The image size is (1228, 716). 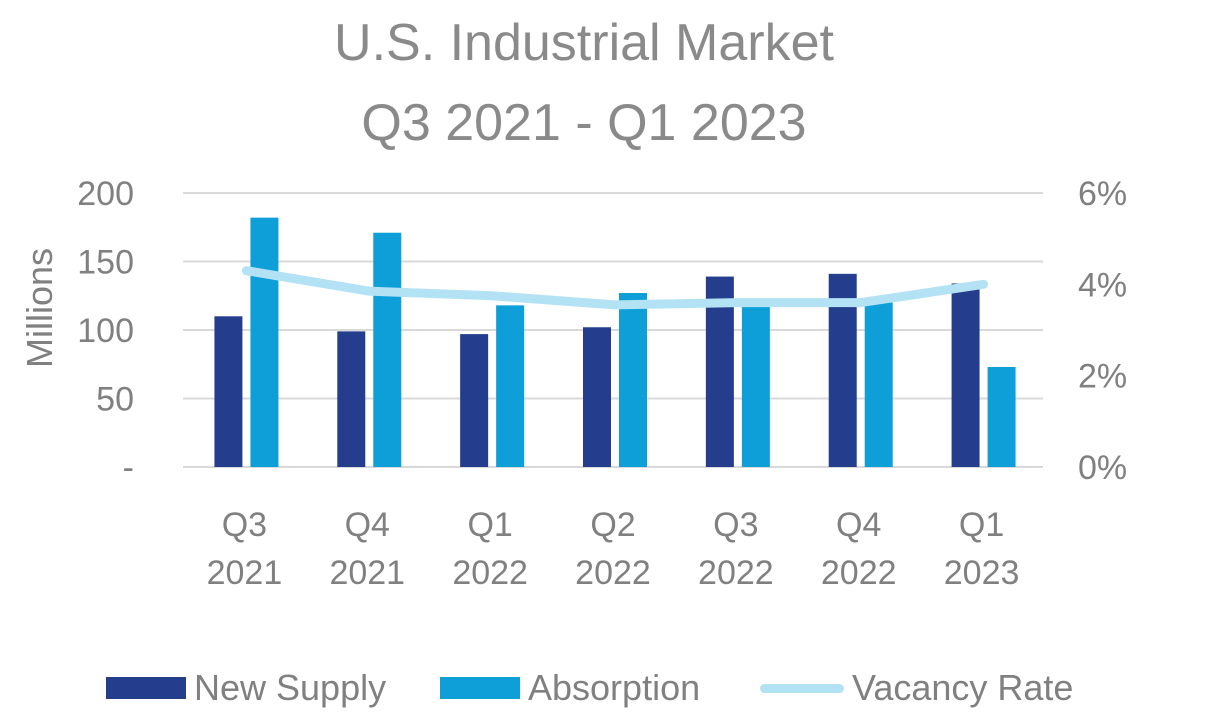 I want to click on y-tick-label: 150, so click(x=105, y=263).